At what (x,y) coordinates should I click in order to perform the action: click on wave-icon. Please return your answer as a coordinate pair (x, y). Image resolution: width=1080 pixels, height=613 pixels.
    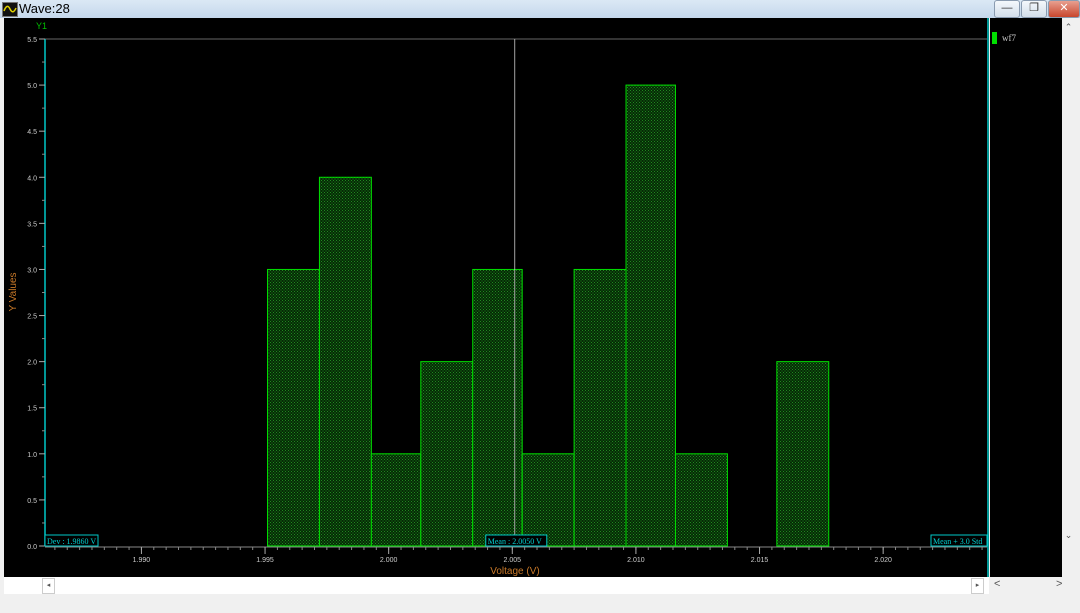
    Looking at the image, I should click on (10, 9).